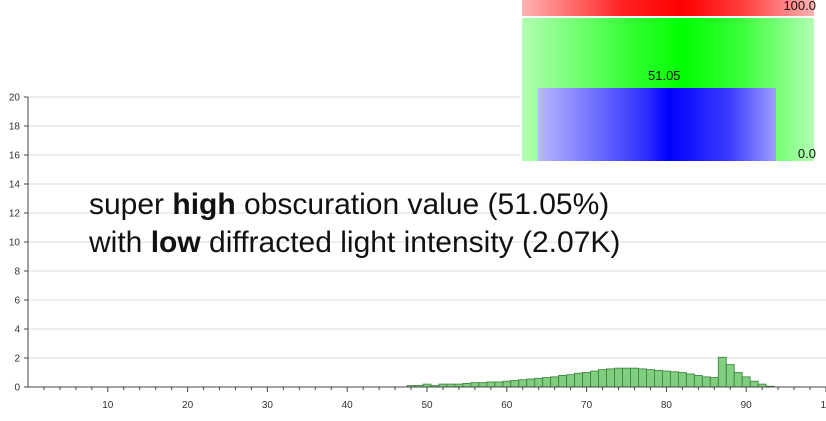 The image size is (826, 421). What do you see at coordinates (799, 6) in the screenshot?
I see `gauge-max-label: 100.0` at bounding box center [799, 6].